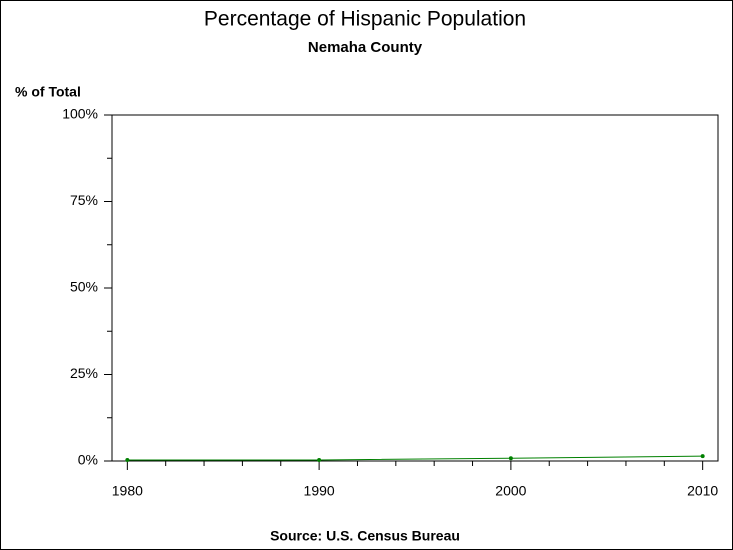 The width and height of the screenshot is (733, 550). What do you see at coordinates (365, 536) in the screenshot?
I see `source-note: Source: U.S. Census Bureau` at bounding box center [365, 536].